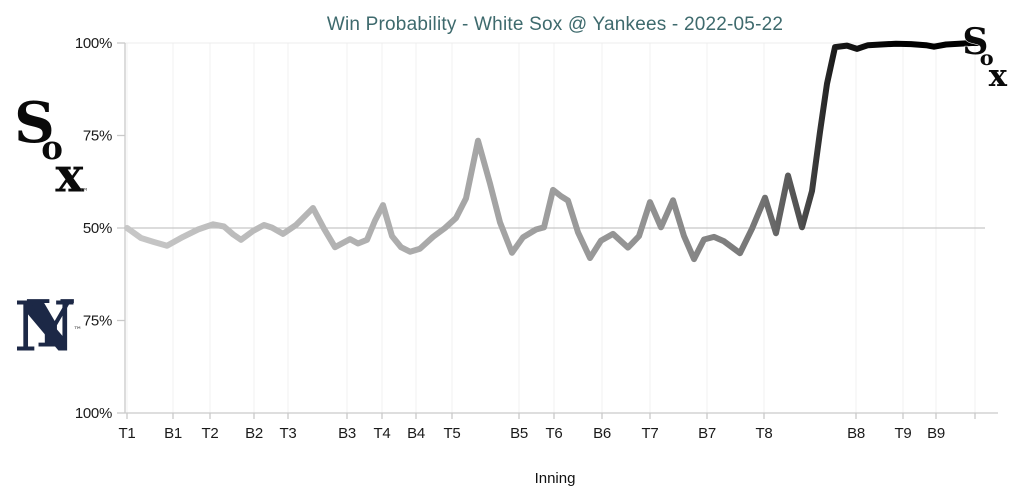  What do you see at coordinates (127, 433) in the screenshot?
I see `x-tick-label: T1` at bounding box center [127, 433].